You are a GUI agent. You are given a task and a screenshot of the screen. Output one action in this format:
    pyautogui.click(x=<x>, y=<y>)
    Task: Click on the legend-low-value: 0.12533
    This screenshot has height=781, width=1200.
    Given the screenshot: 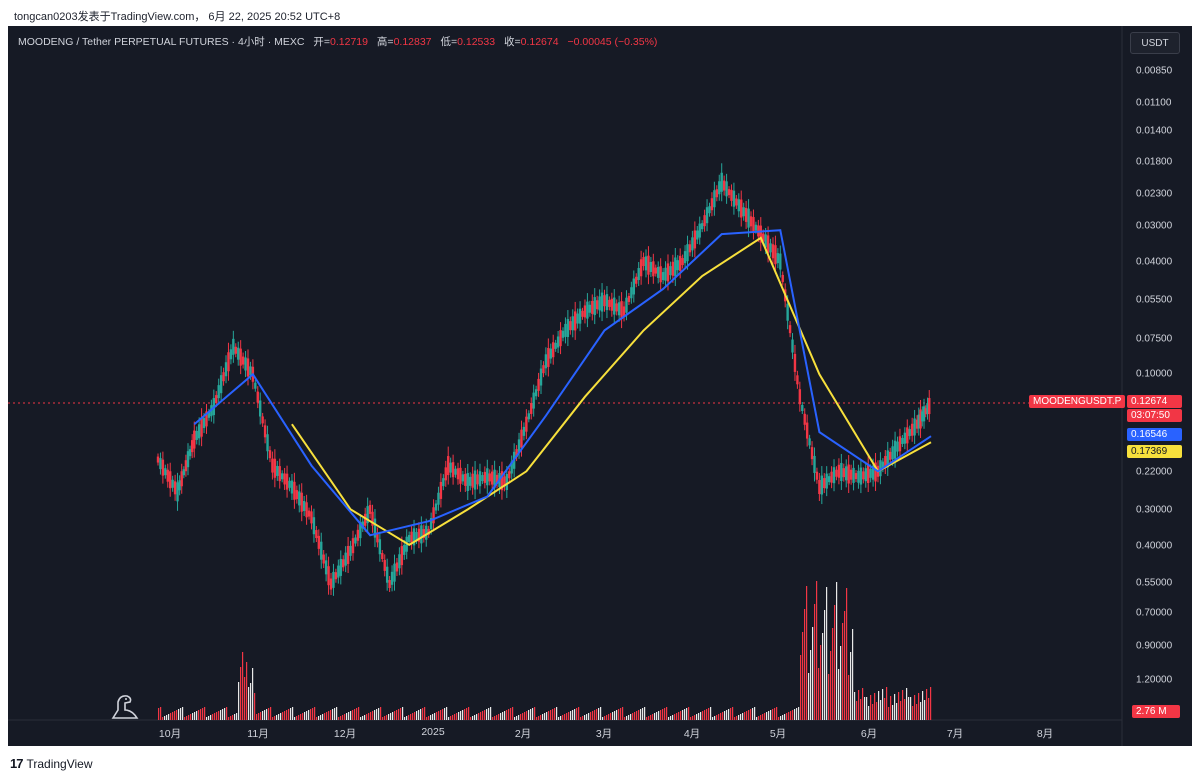 What is the action you would take?
    pyautogui.click(x=476, y=42)
    